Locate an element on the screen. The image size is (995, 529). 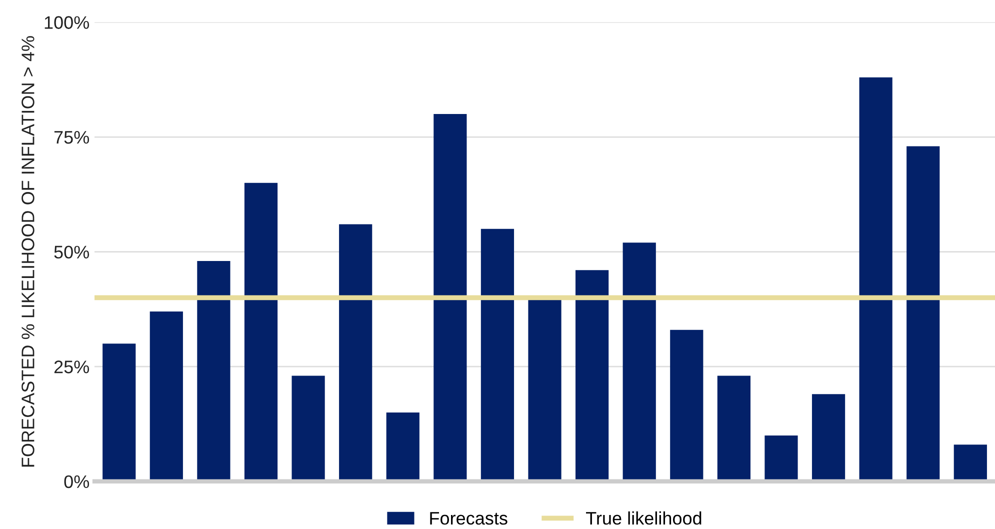
y-tick-label: 50% is located at coordinates (72, 252).